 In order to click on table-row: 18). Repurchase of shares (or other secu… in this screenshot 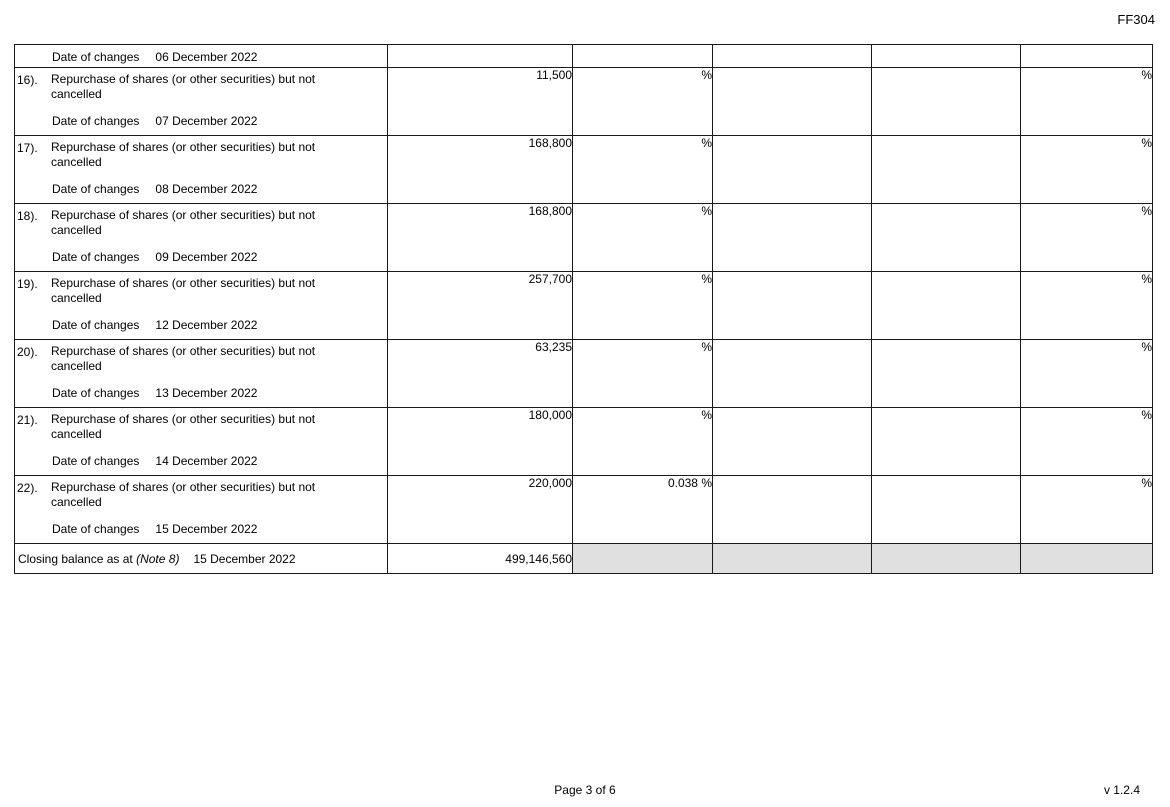, I will do `click(583, 237)`.